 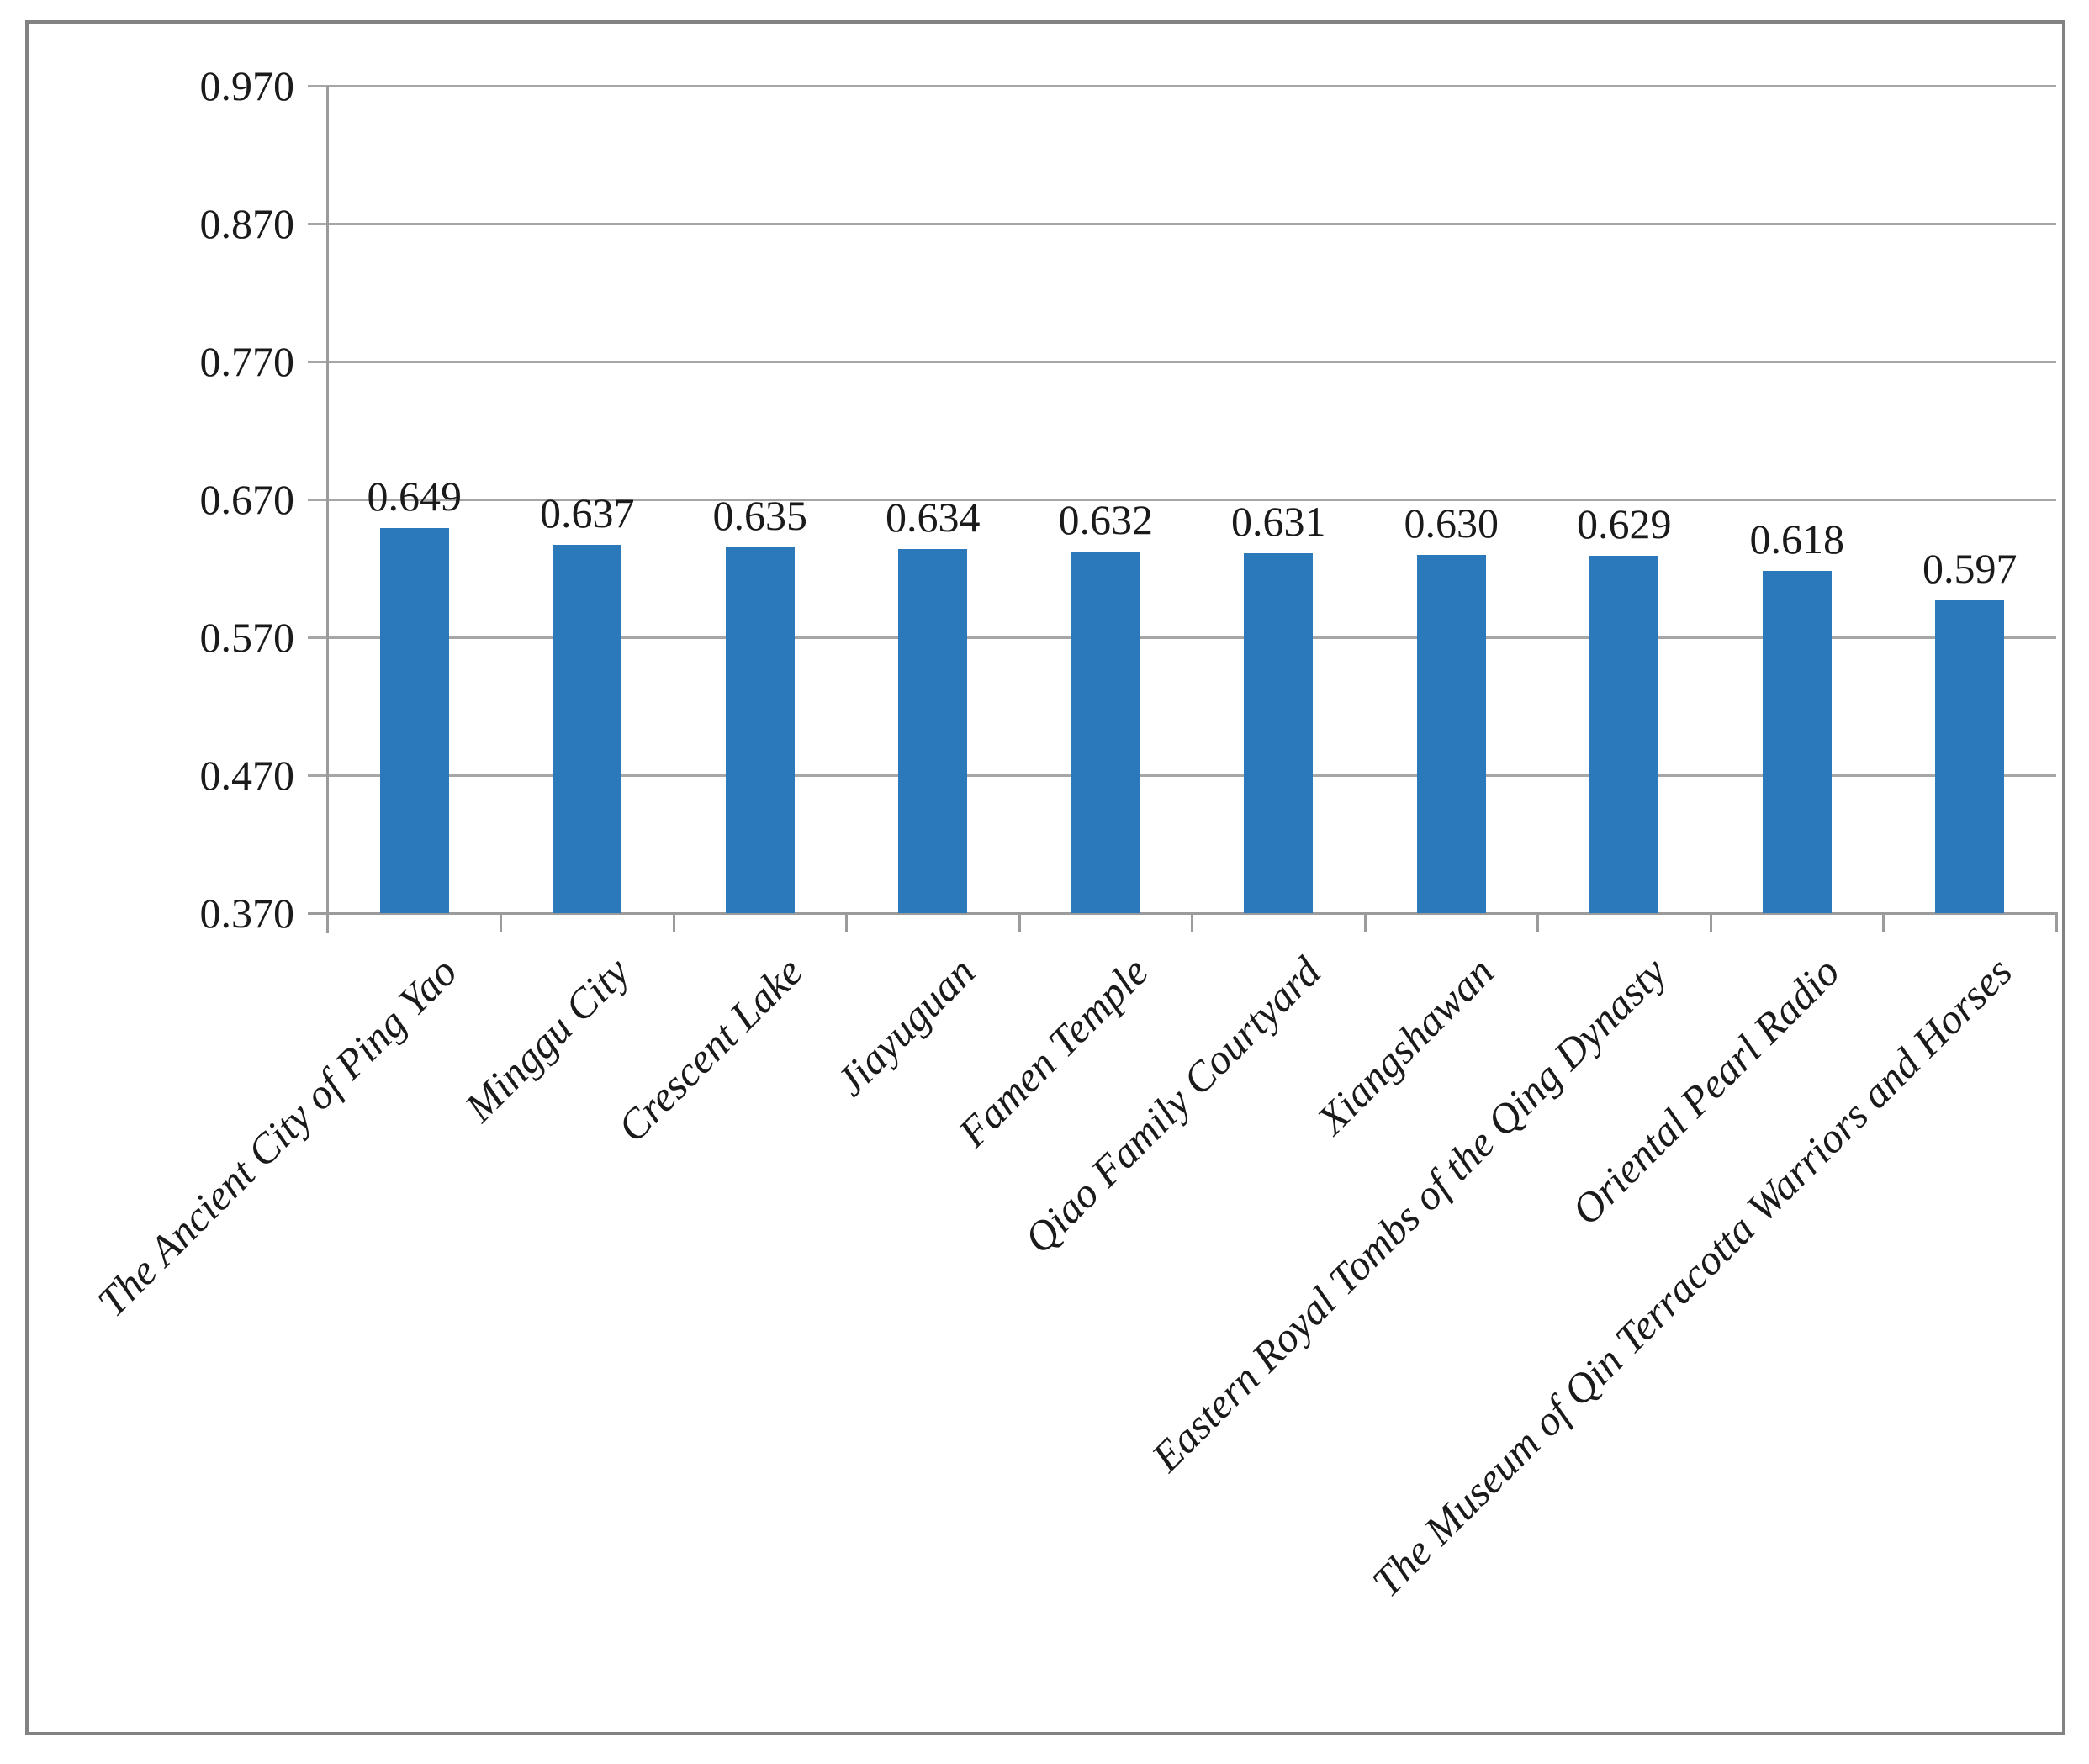 What do you see at coordinates (933, 517) in the screenshot?
I see `bar-value-label: 0.634` at bounding box center [933, 517].